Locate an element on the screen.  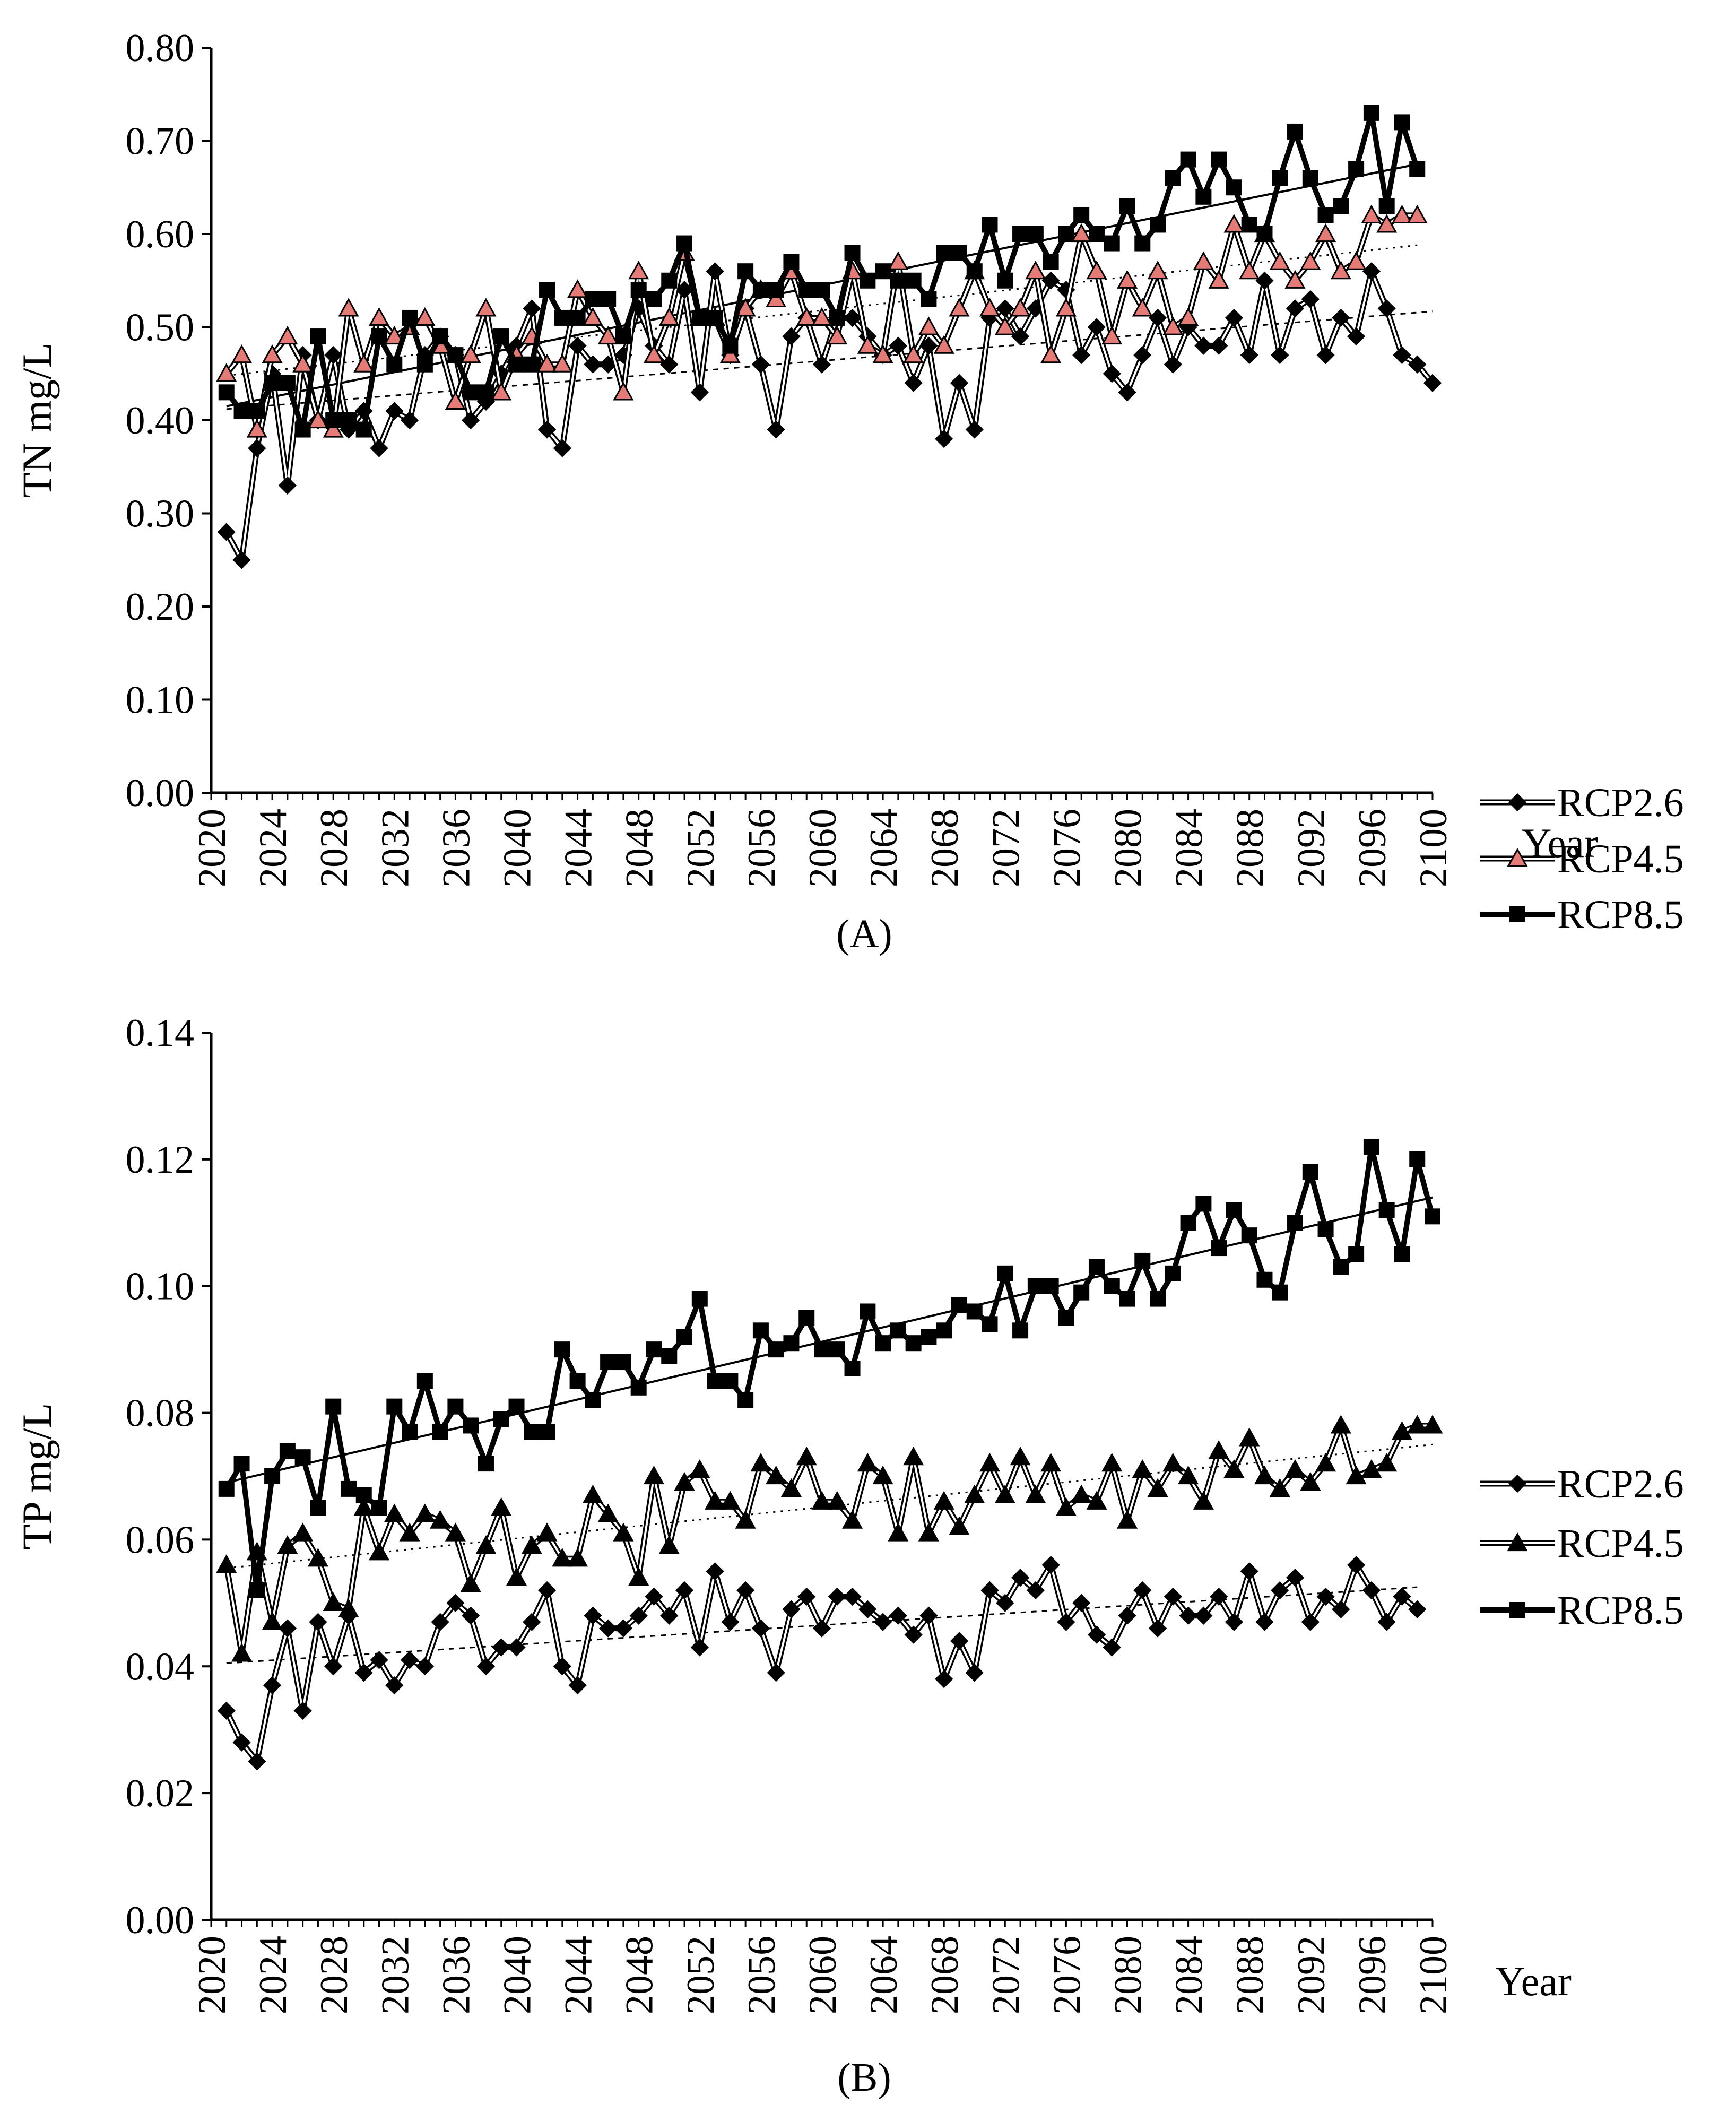
x-tick-label: 2036 is located at coordinates (456, 848).